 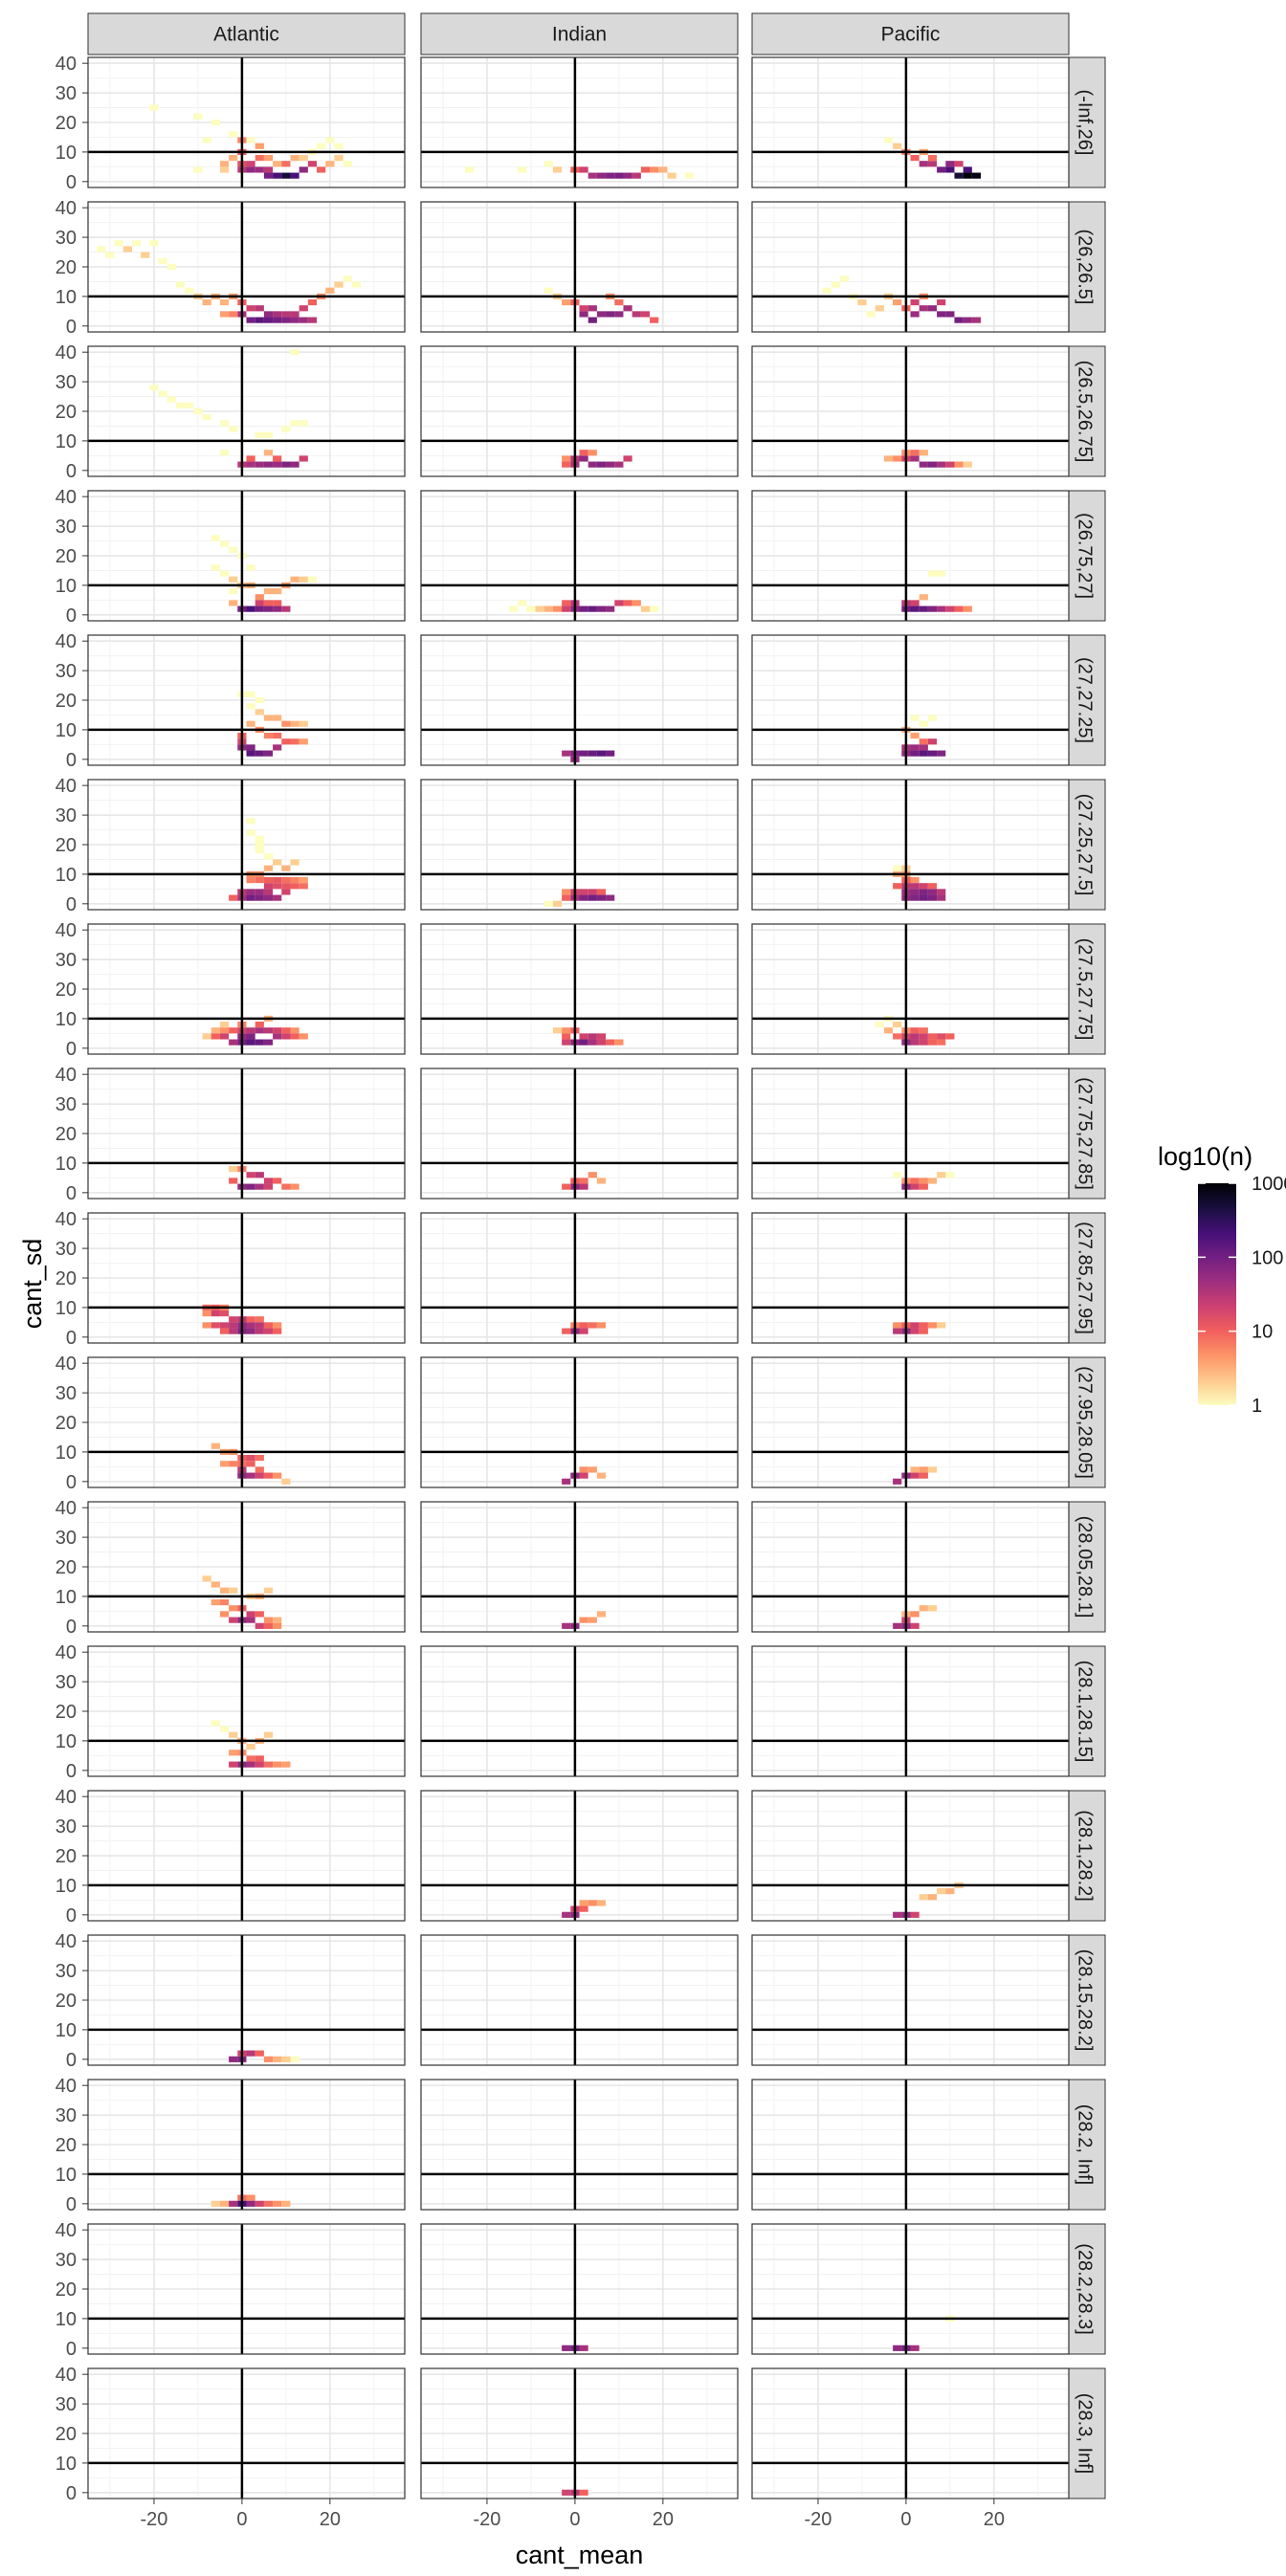 I want to click on facet-column-strip-atlantic: Atlantic, so click(x=247, y=33).